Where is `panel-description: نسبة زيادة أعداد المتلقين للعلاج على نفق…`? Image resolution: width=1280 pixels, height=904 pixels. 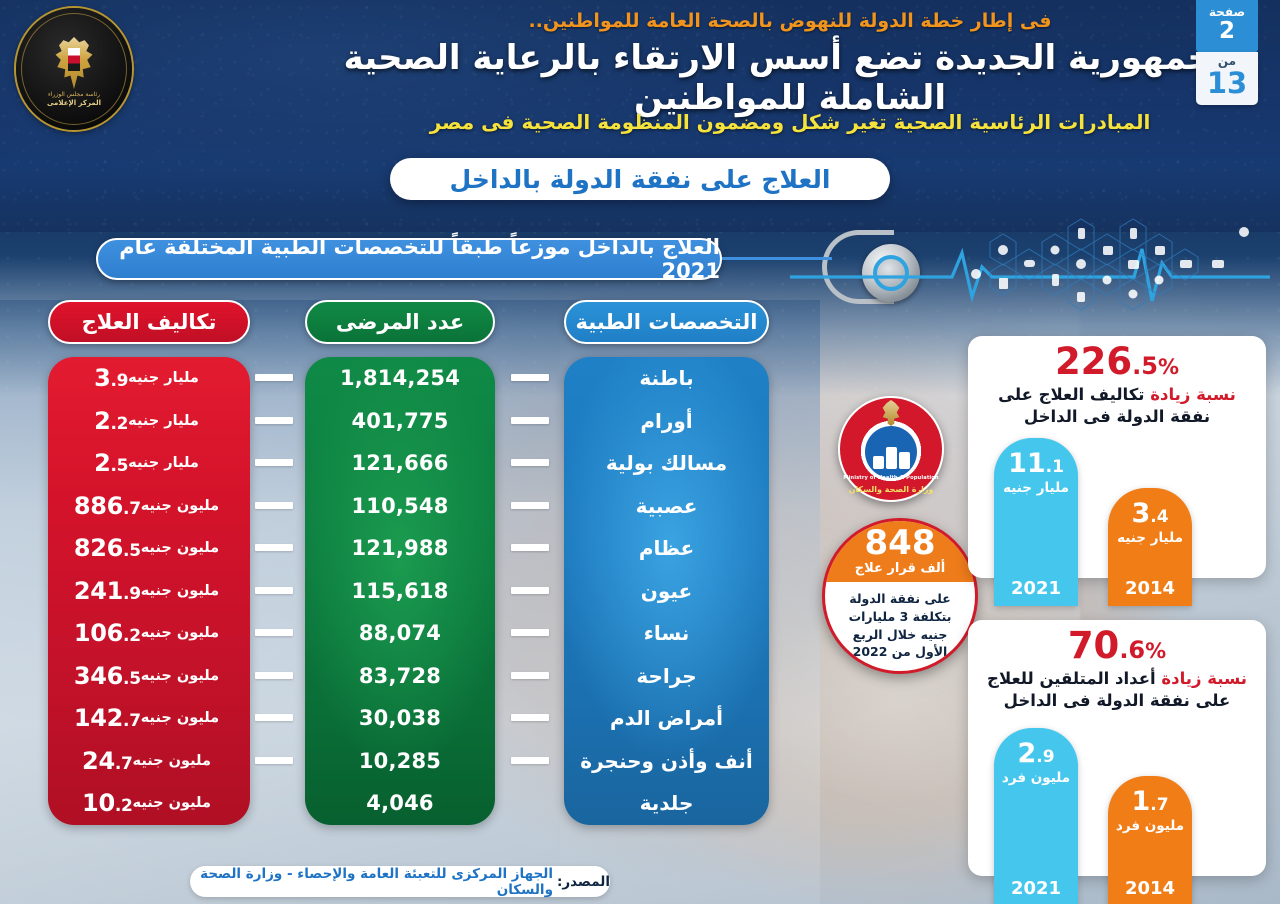 panel-description: نسبة زيادة أعداد المتلقين للعلاج على نفق… is located at coordinates (1117, 688).